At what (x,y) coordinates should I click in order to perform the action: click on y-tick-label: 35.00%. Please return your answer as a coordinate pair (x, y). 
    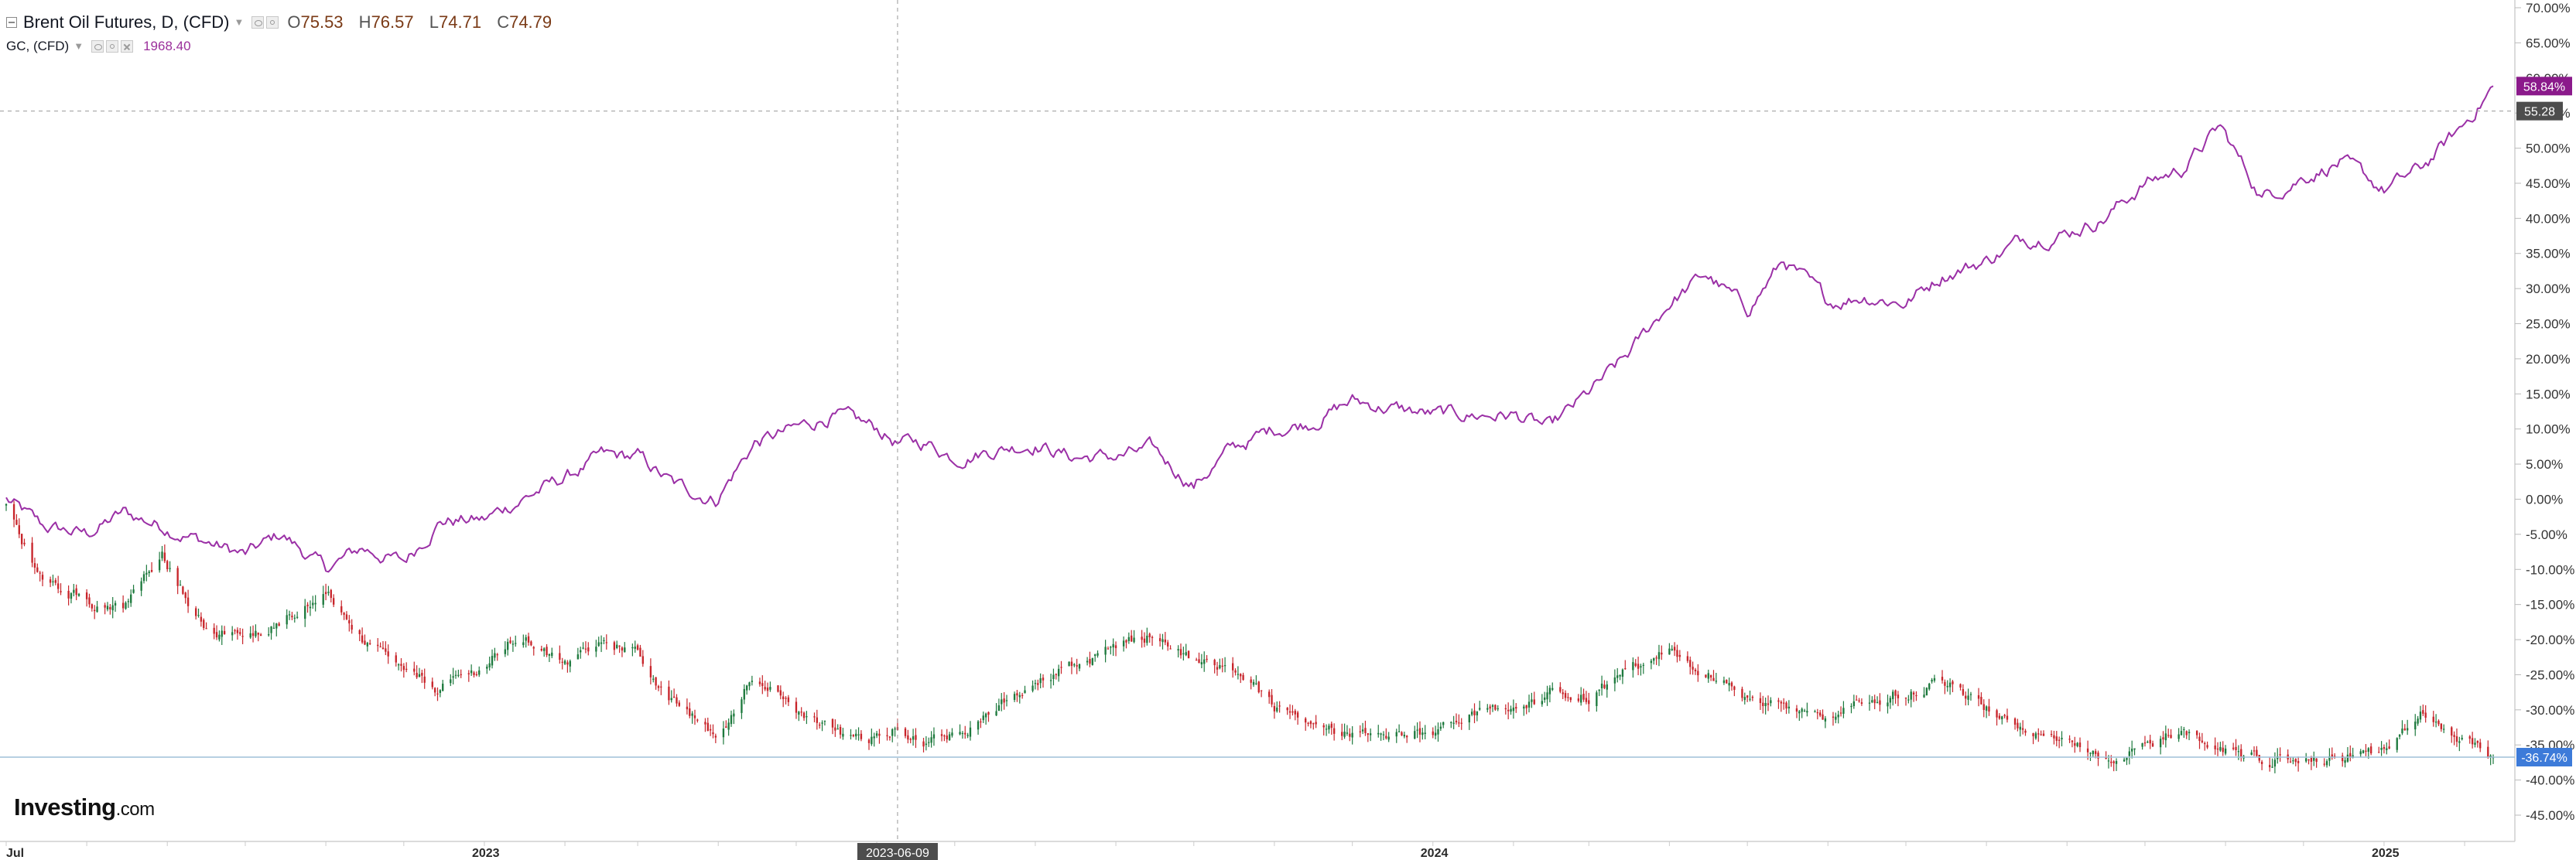
    Looking at the image, I should click on (2549, 254).